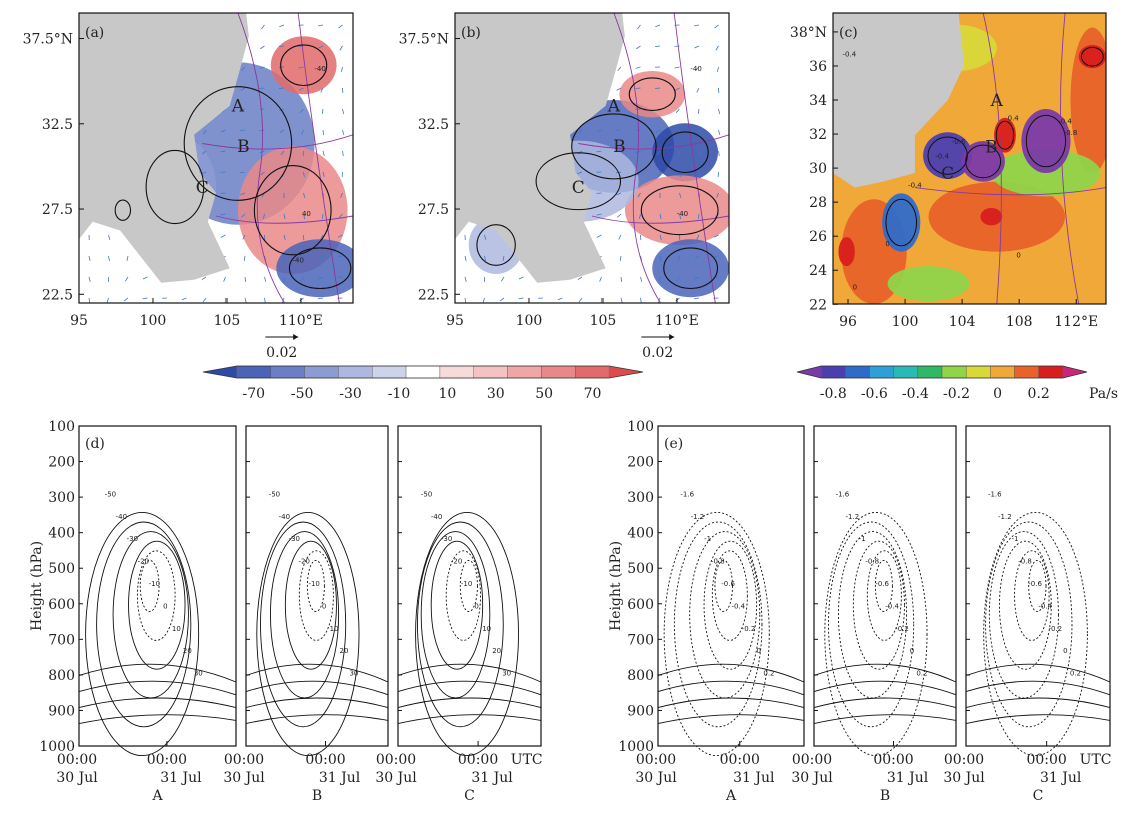 This screenshot has height=817, width=1136. Describe the element at coordinates (61, 534) in the screenshot. I see `y-tick-label: 400` at that location.